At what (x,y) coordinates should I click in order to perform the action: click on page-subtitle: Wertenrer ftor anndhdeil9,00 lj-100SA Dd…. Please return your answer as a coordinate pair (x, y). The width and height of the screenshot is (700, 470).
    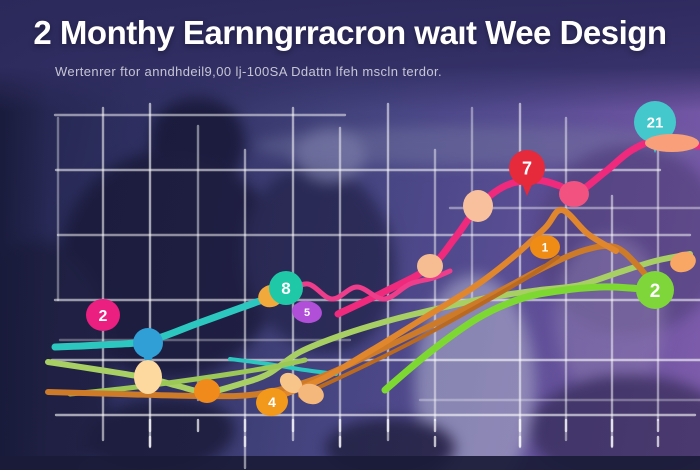
    Looking at the image, I should click on (248, 71).